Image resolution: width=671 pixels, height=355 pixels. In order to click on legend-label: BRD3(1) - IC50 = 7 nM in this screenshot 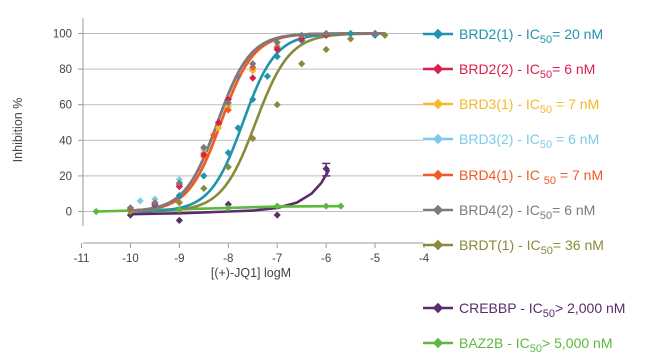, I will do `click(529, 106)`.